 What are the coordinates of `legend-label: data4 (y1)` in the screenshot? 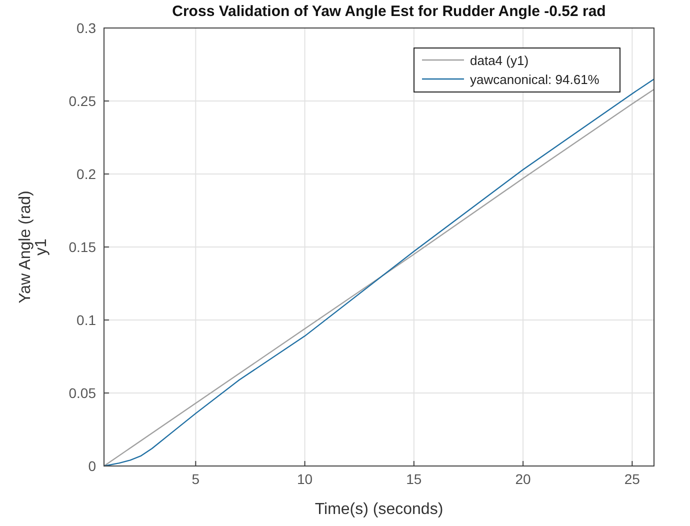 It's located at (499, 60).